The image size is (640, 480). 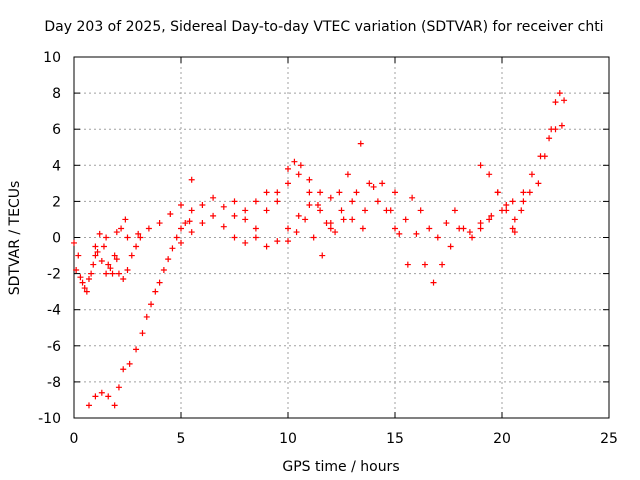 I want to click on y-tick-label: -8, so click(x=54, y=383).